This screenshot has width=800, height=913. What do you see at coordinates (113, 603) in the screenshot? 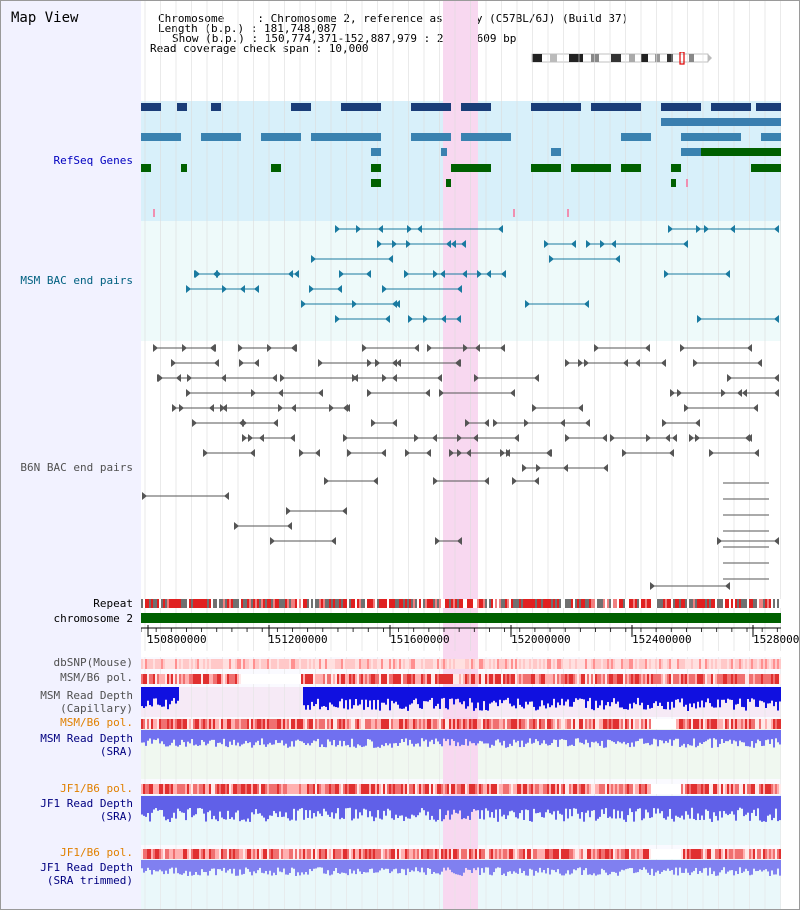
I see `repeat-label: Repeat` at bounding box center [113, 603].